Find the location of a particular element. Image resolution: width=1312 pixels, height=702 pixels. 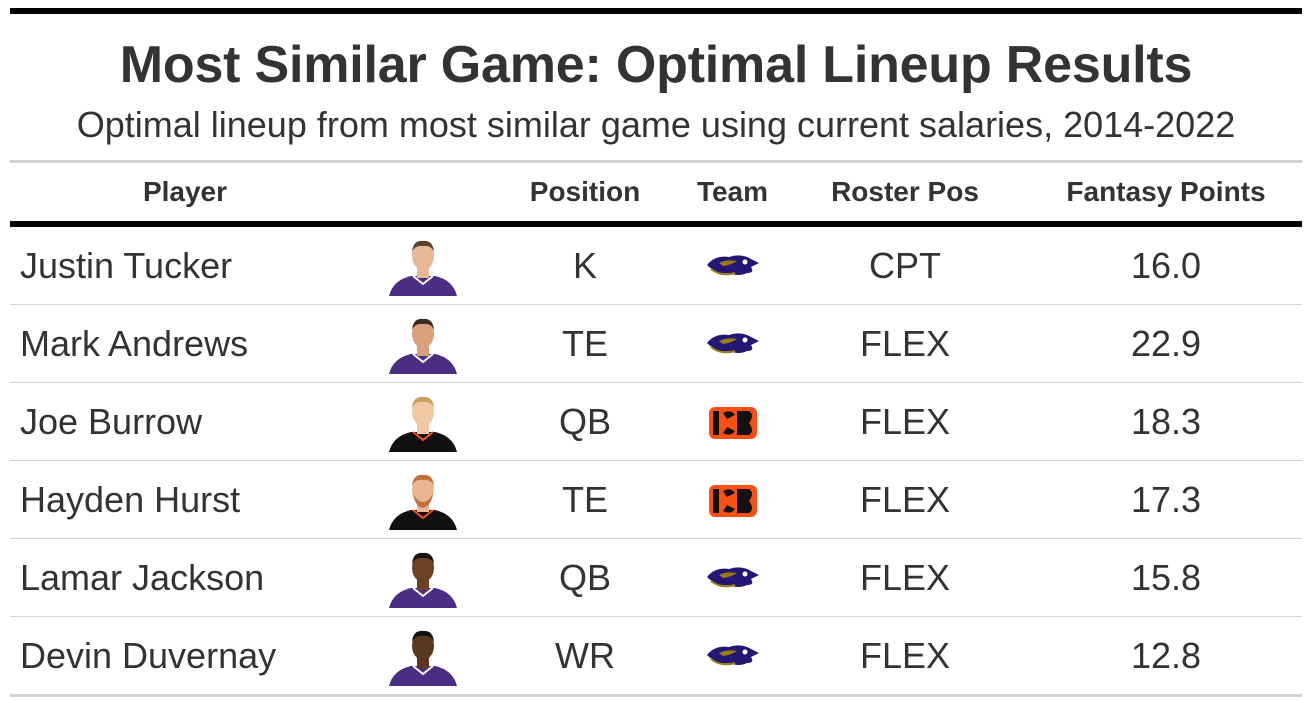

table-row: Joe Burrow QB FLEX 18.3 is located at coordinates (656, 422).